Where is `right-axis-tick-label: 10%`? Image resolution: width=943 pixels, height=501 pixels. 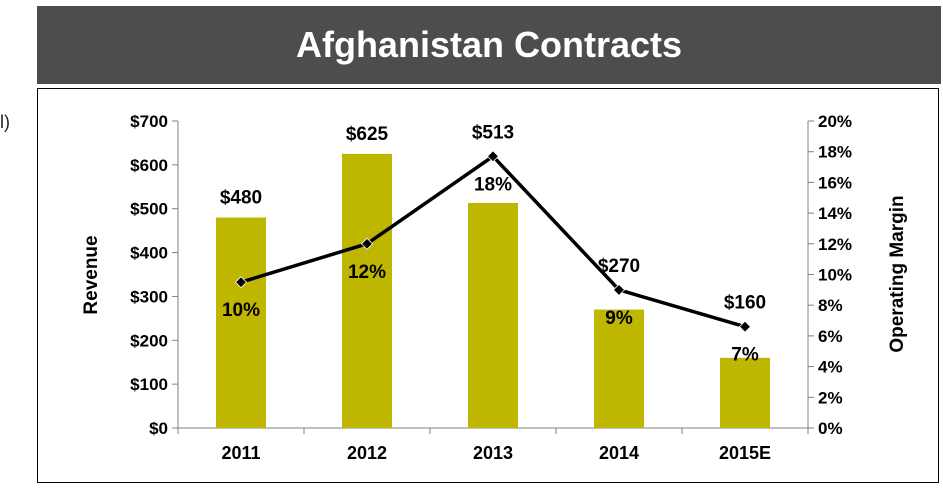 right-axis-tick-label: 10% is located at coordinates (835, 275).